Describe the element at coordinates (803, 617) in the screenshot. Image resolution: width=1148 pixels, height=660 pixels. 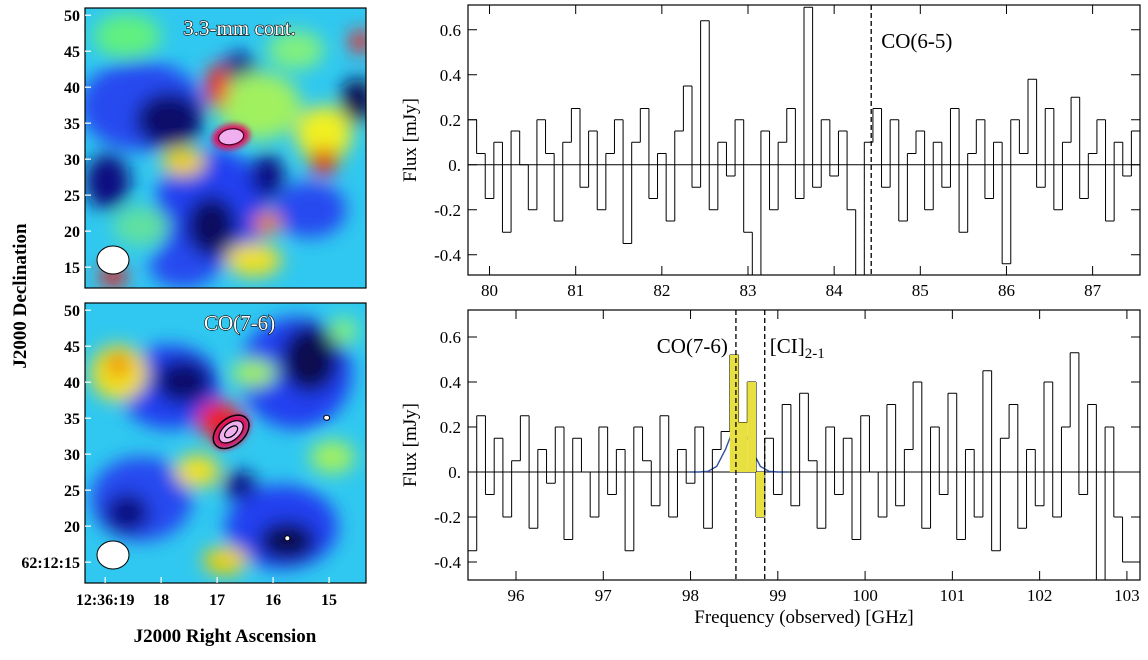
I see `x-axis-label: Frequency (observed) [GHz]` at that location.